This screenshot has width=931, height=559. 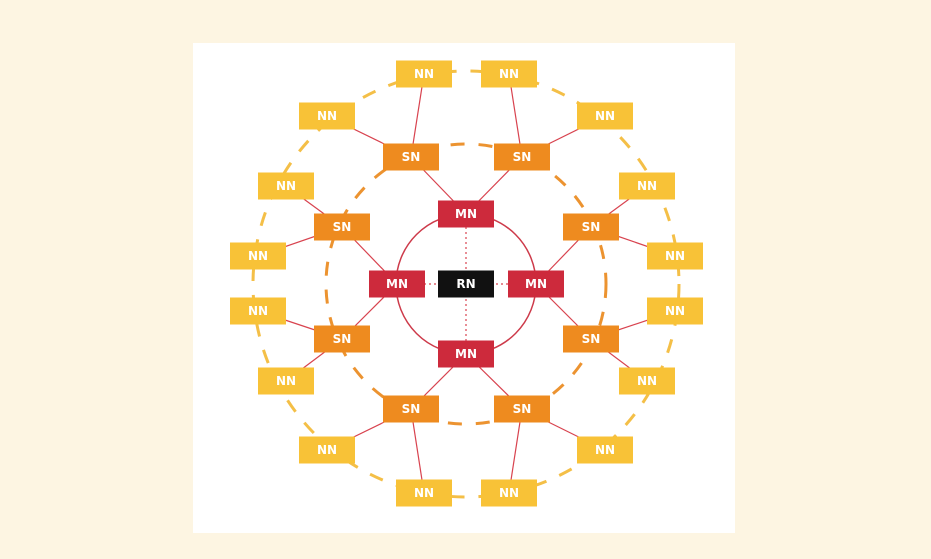 I want to click on node-nn-7: NN, so click(x=675, y=311).